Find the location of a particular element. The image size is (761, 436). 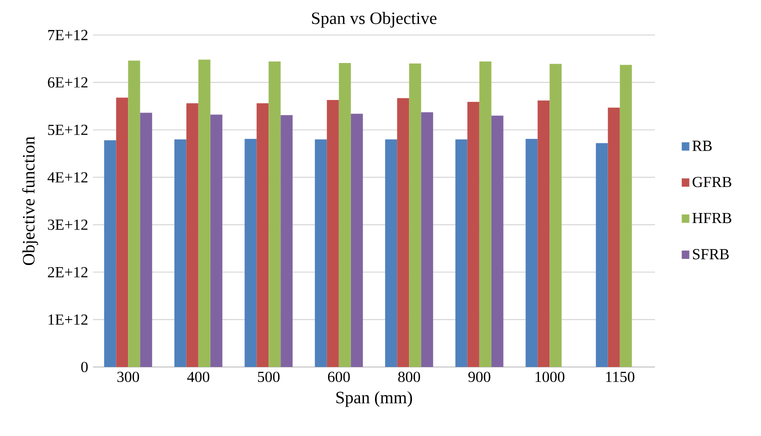

y-tick-label: 2E+12 is located at coordinates (68, 272).